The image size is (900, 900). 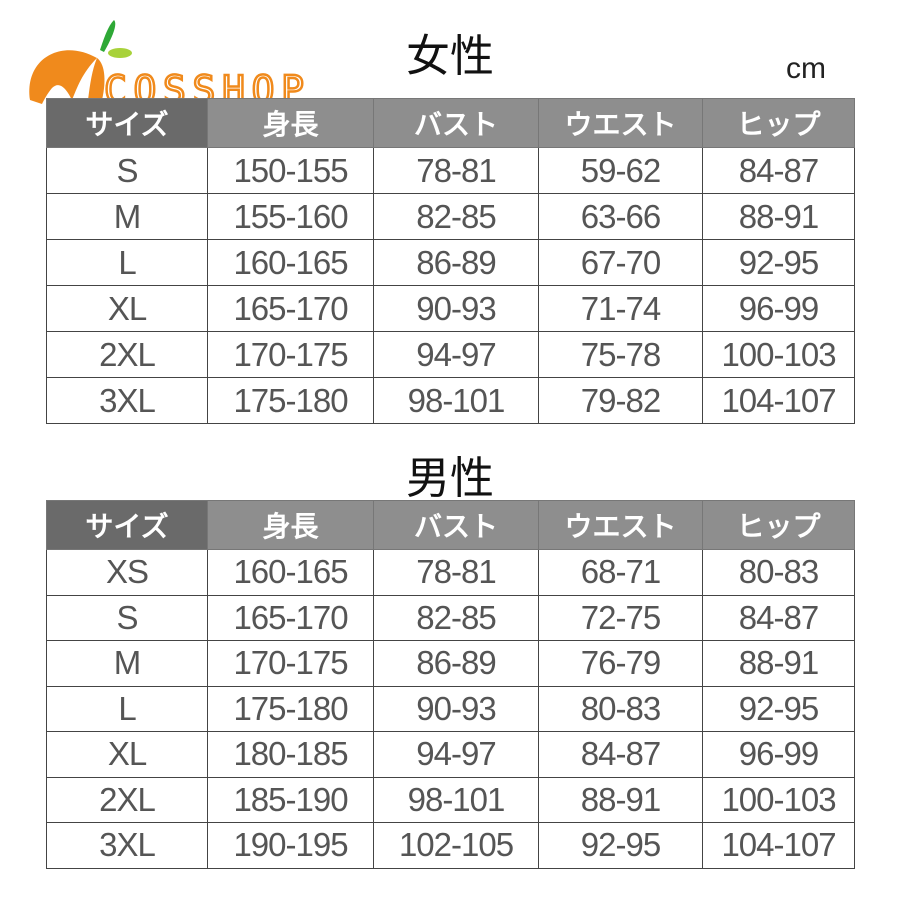 What do you see at coordinates (620, 754) in the screenshot?
I see `cell-waist: 84-87` at bounding box center [620, 754].